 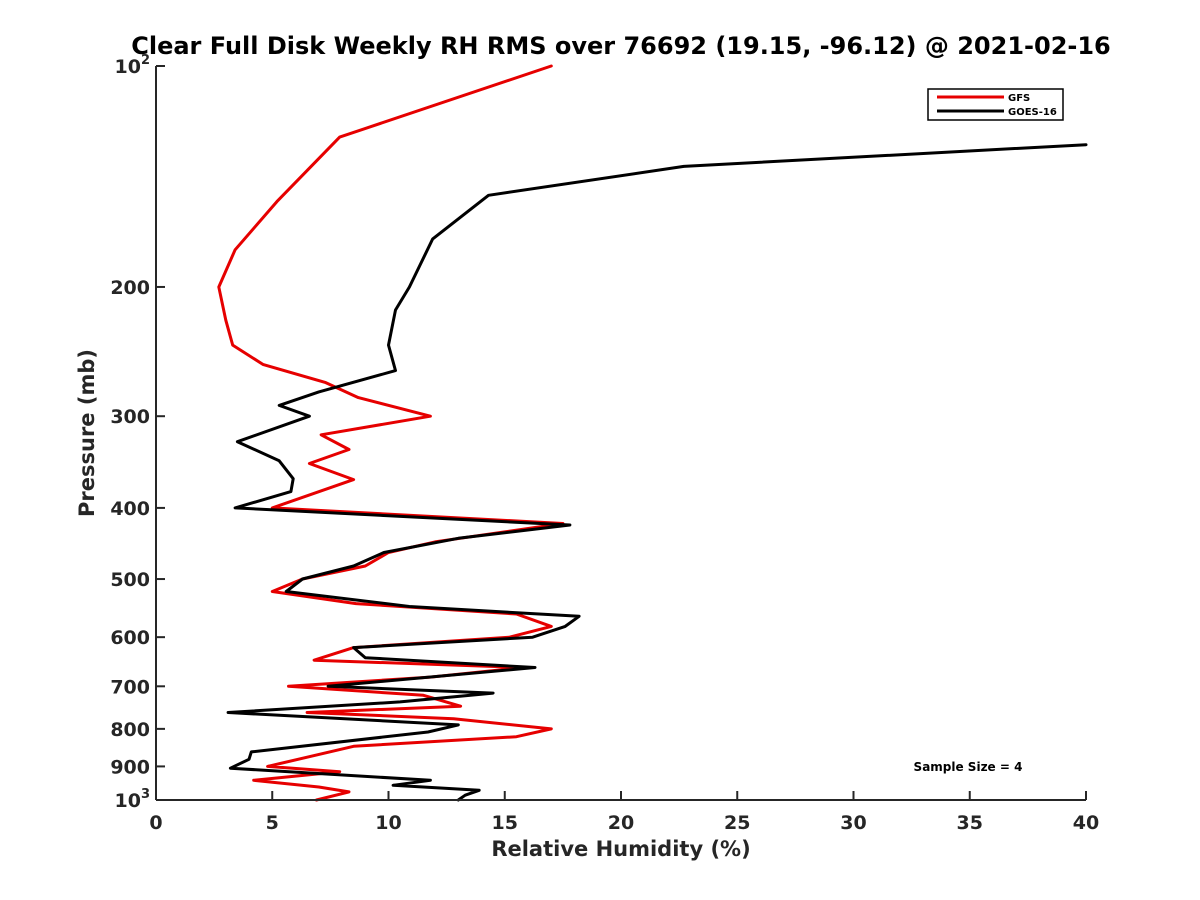 I want to click on y-tick-label: 600, so click(x=130, y=638).